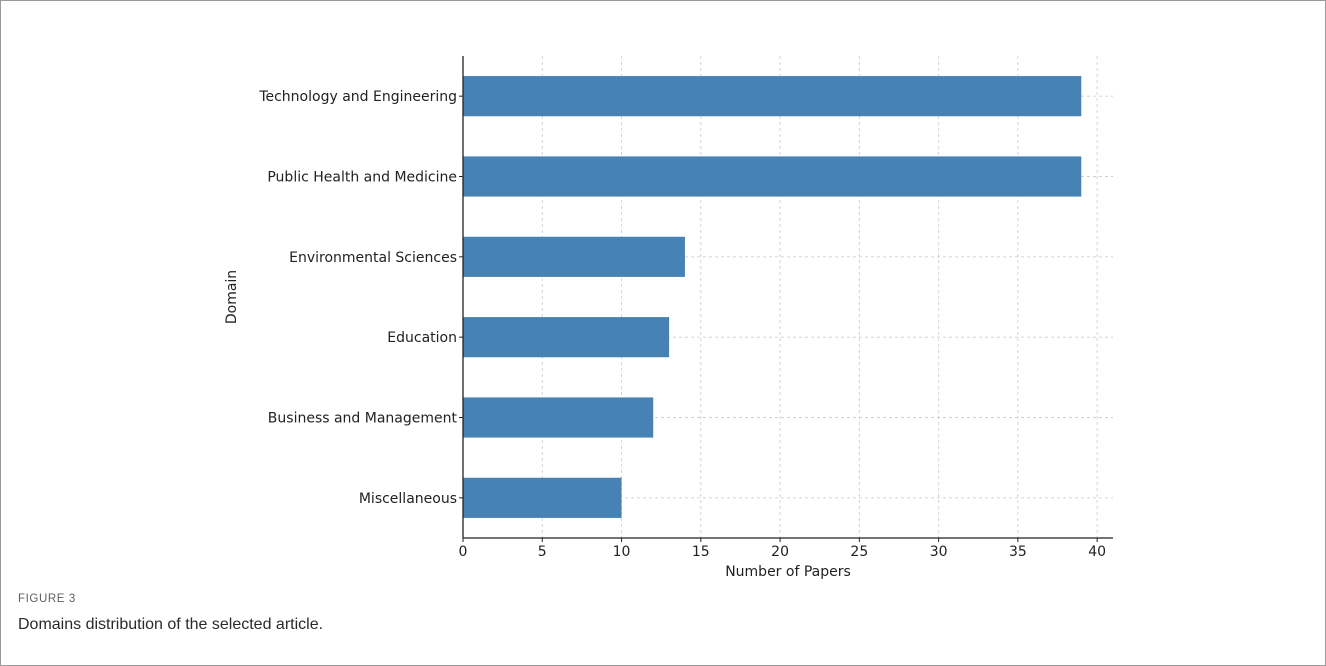  What do you see at coordinates (363, 419) in the screenshot?
I see `y-tick-label: Business and Management` at bounding box center [363, 419].